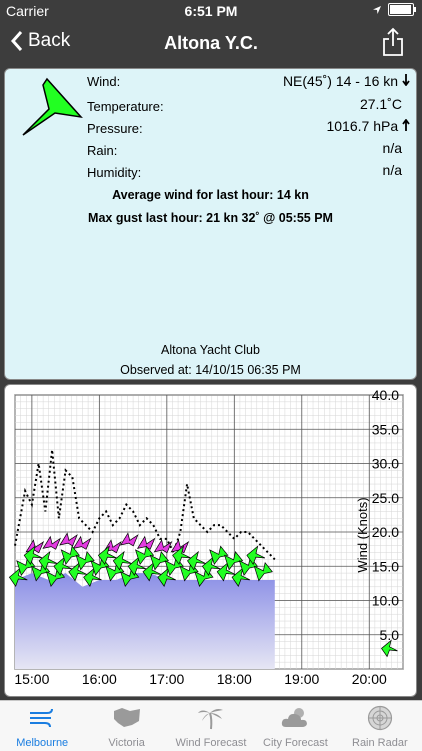  What do you see at coordinates (406, 80) in the screenshot?
I see `arrow-down-icon` at bounding box center [406, 80].